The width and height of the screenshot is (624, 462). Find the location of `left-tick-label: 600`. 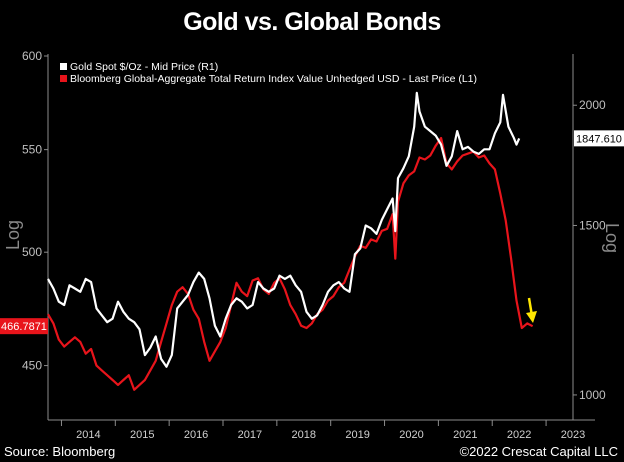

left-tick-label: 600 is located at coordinates (32, 56).